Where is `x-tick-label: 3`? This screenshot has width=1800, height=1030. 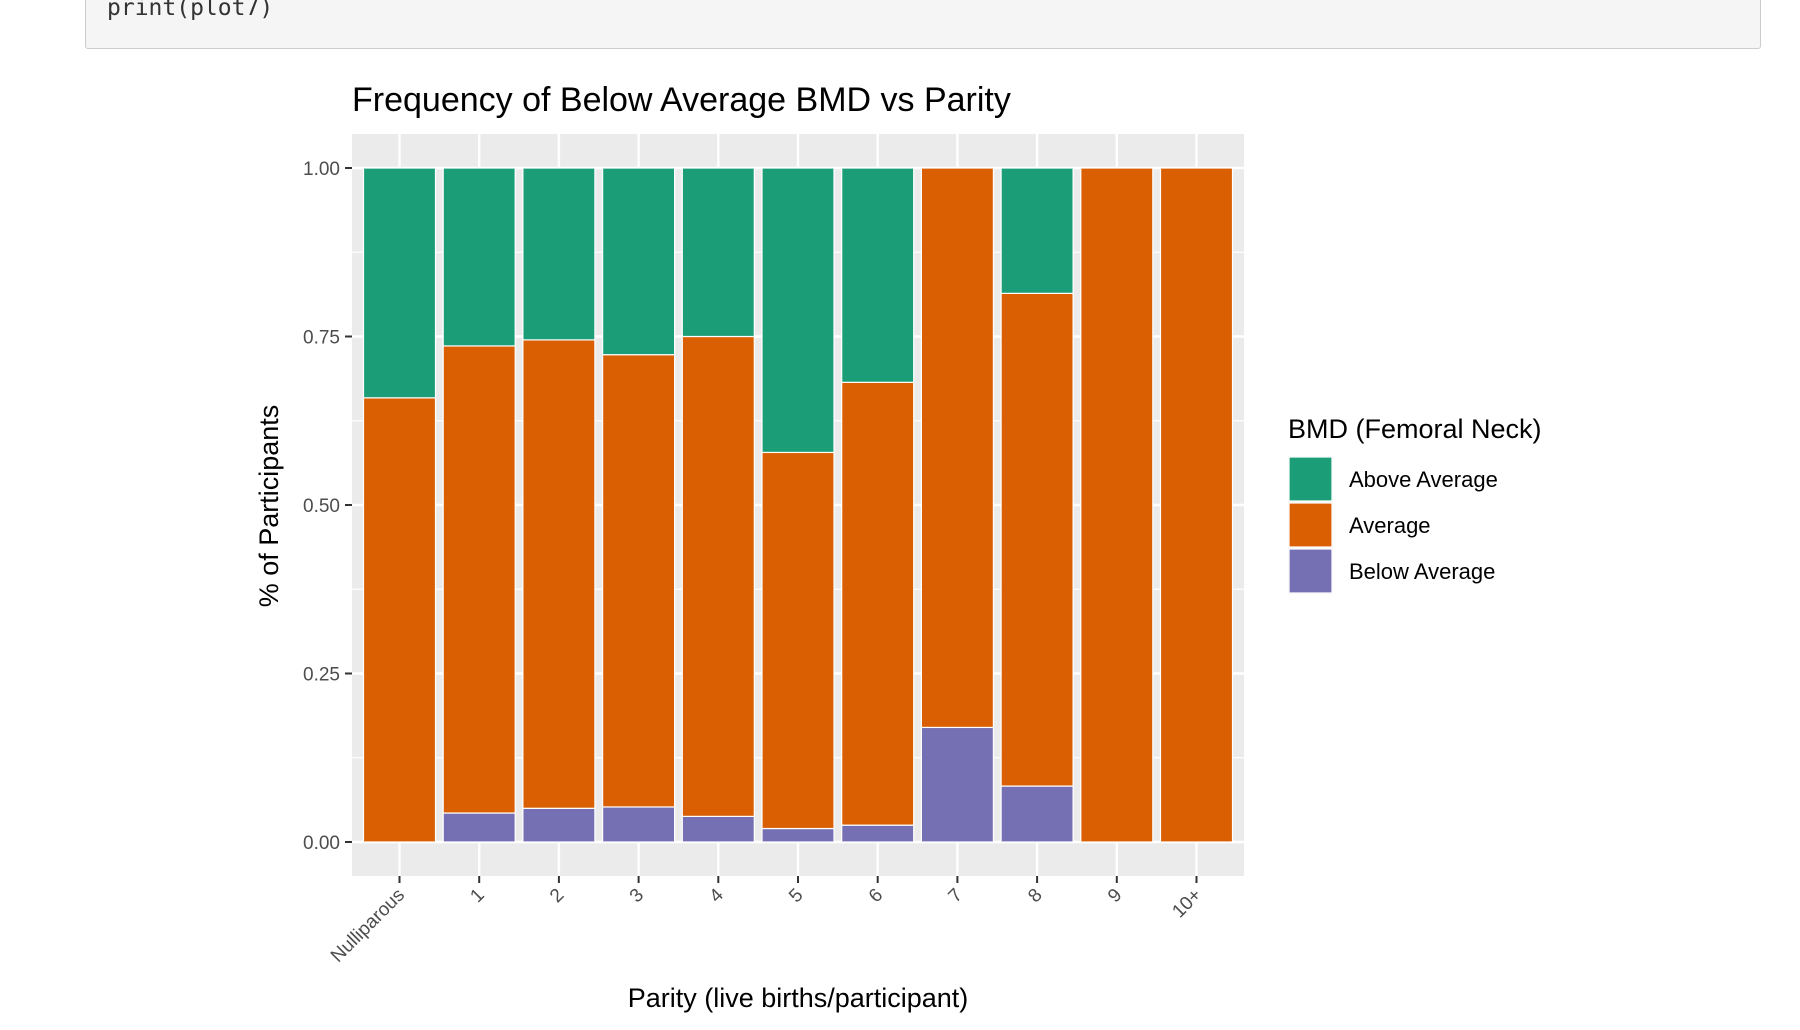
x-tick-label: 3 is located at coordinates (637, 896).